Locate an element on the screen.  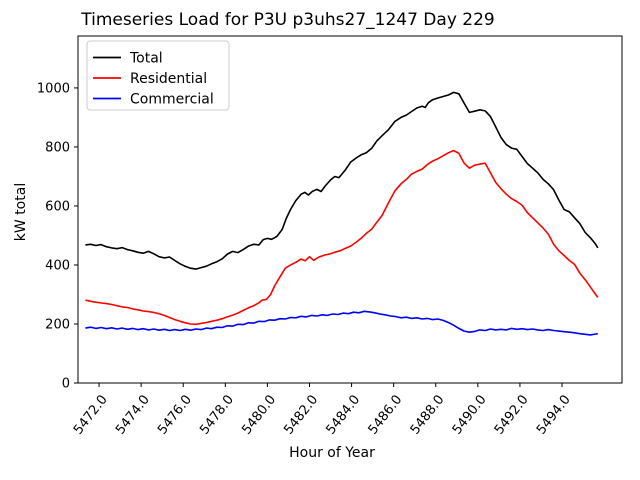
legend-label-total: Total is located at coordinates (146, 59).